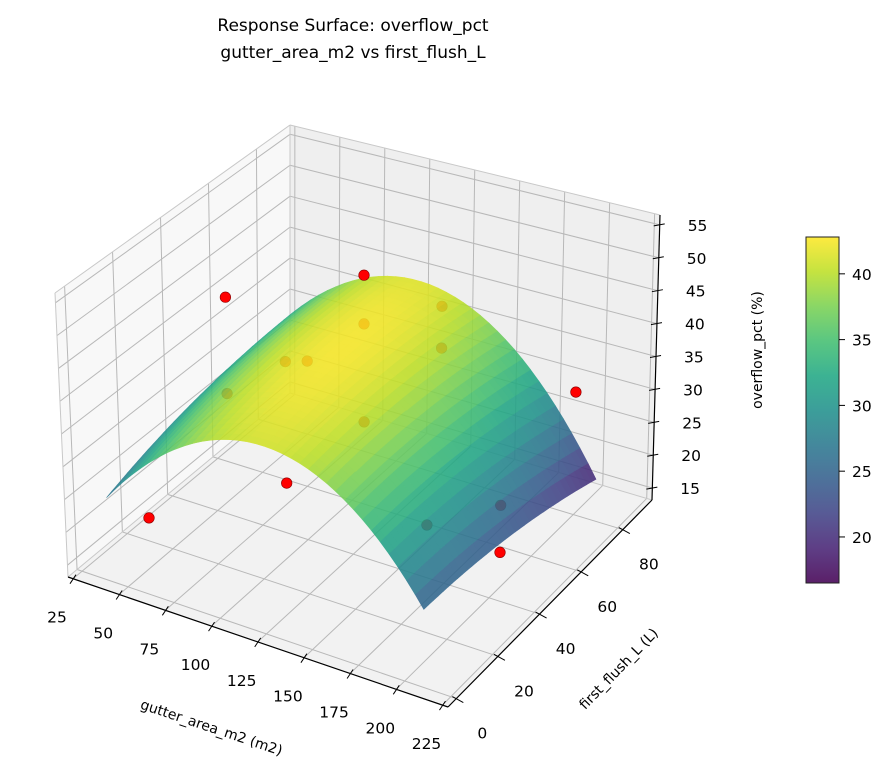 This screenshot has height=780, width=896. I want to click on chart-subtitle: gutter_area_m2 vs first_flush_L, so click(353, 53).